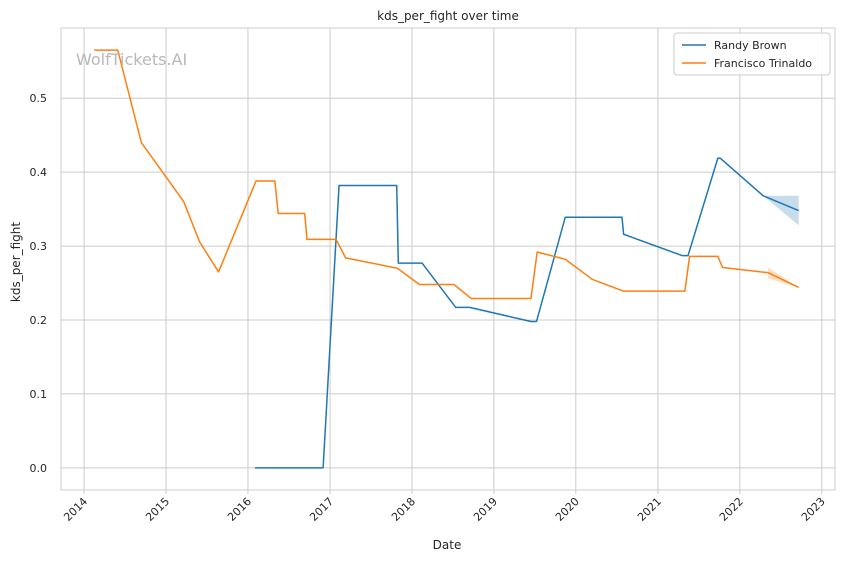 The width and height of the screenshot is (845, 561). Describe the element at coordinates (39, 394) in the screenshot. I see `y-tick-label: 0.1` at that location.